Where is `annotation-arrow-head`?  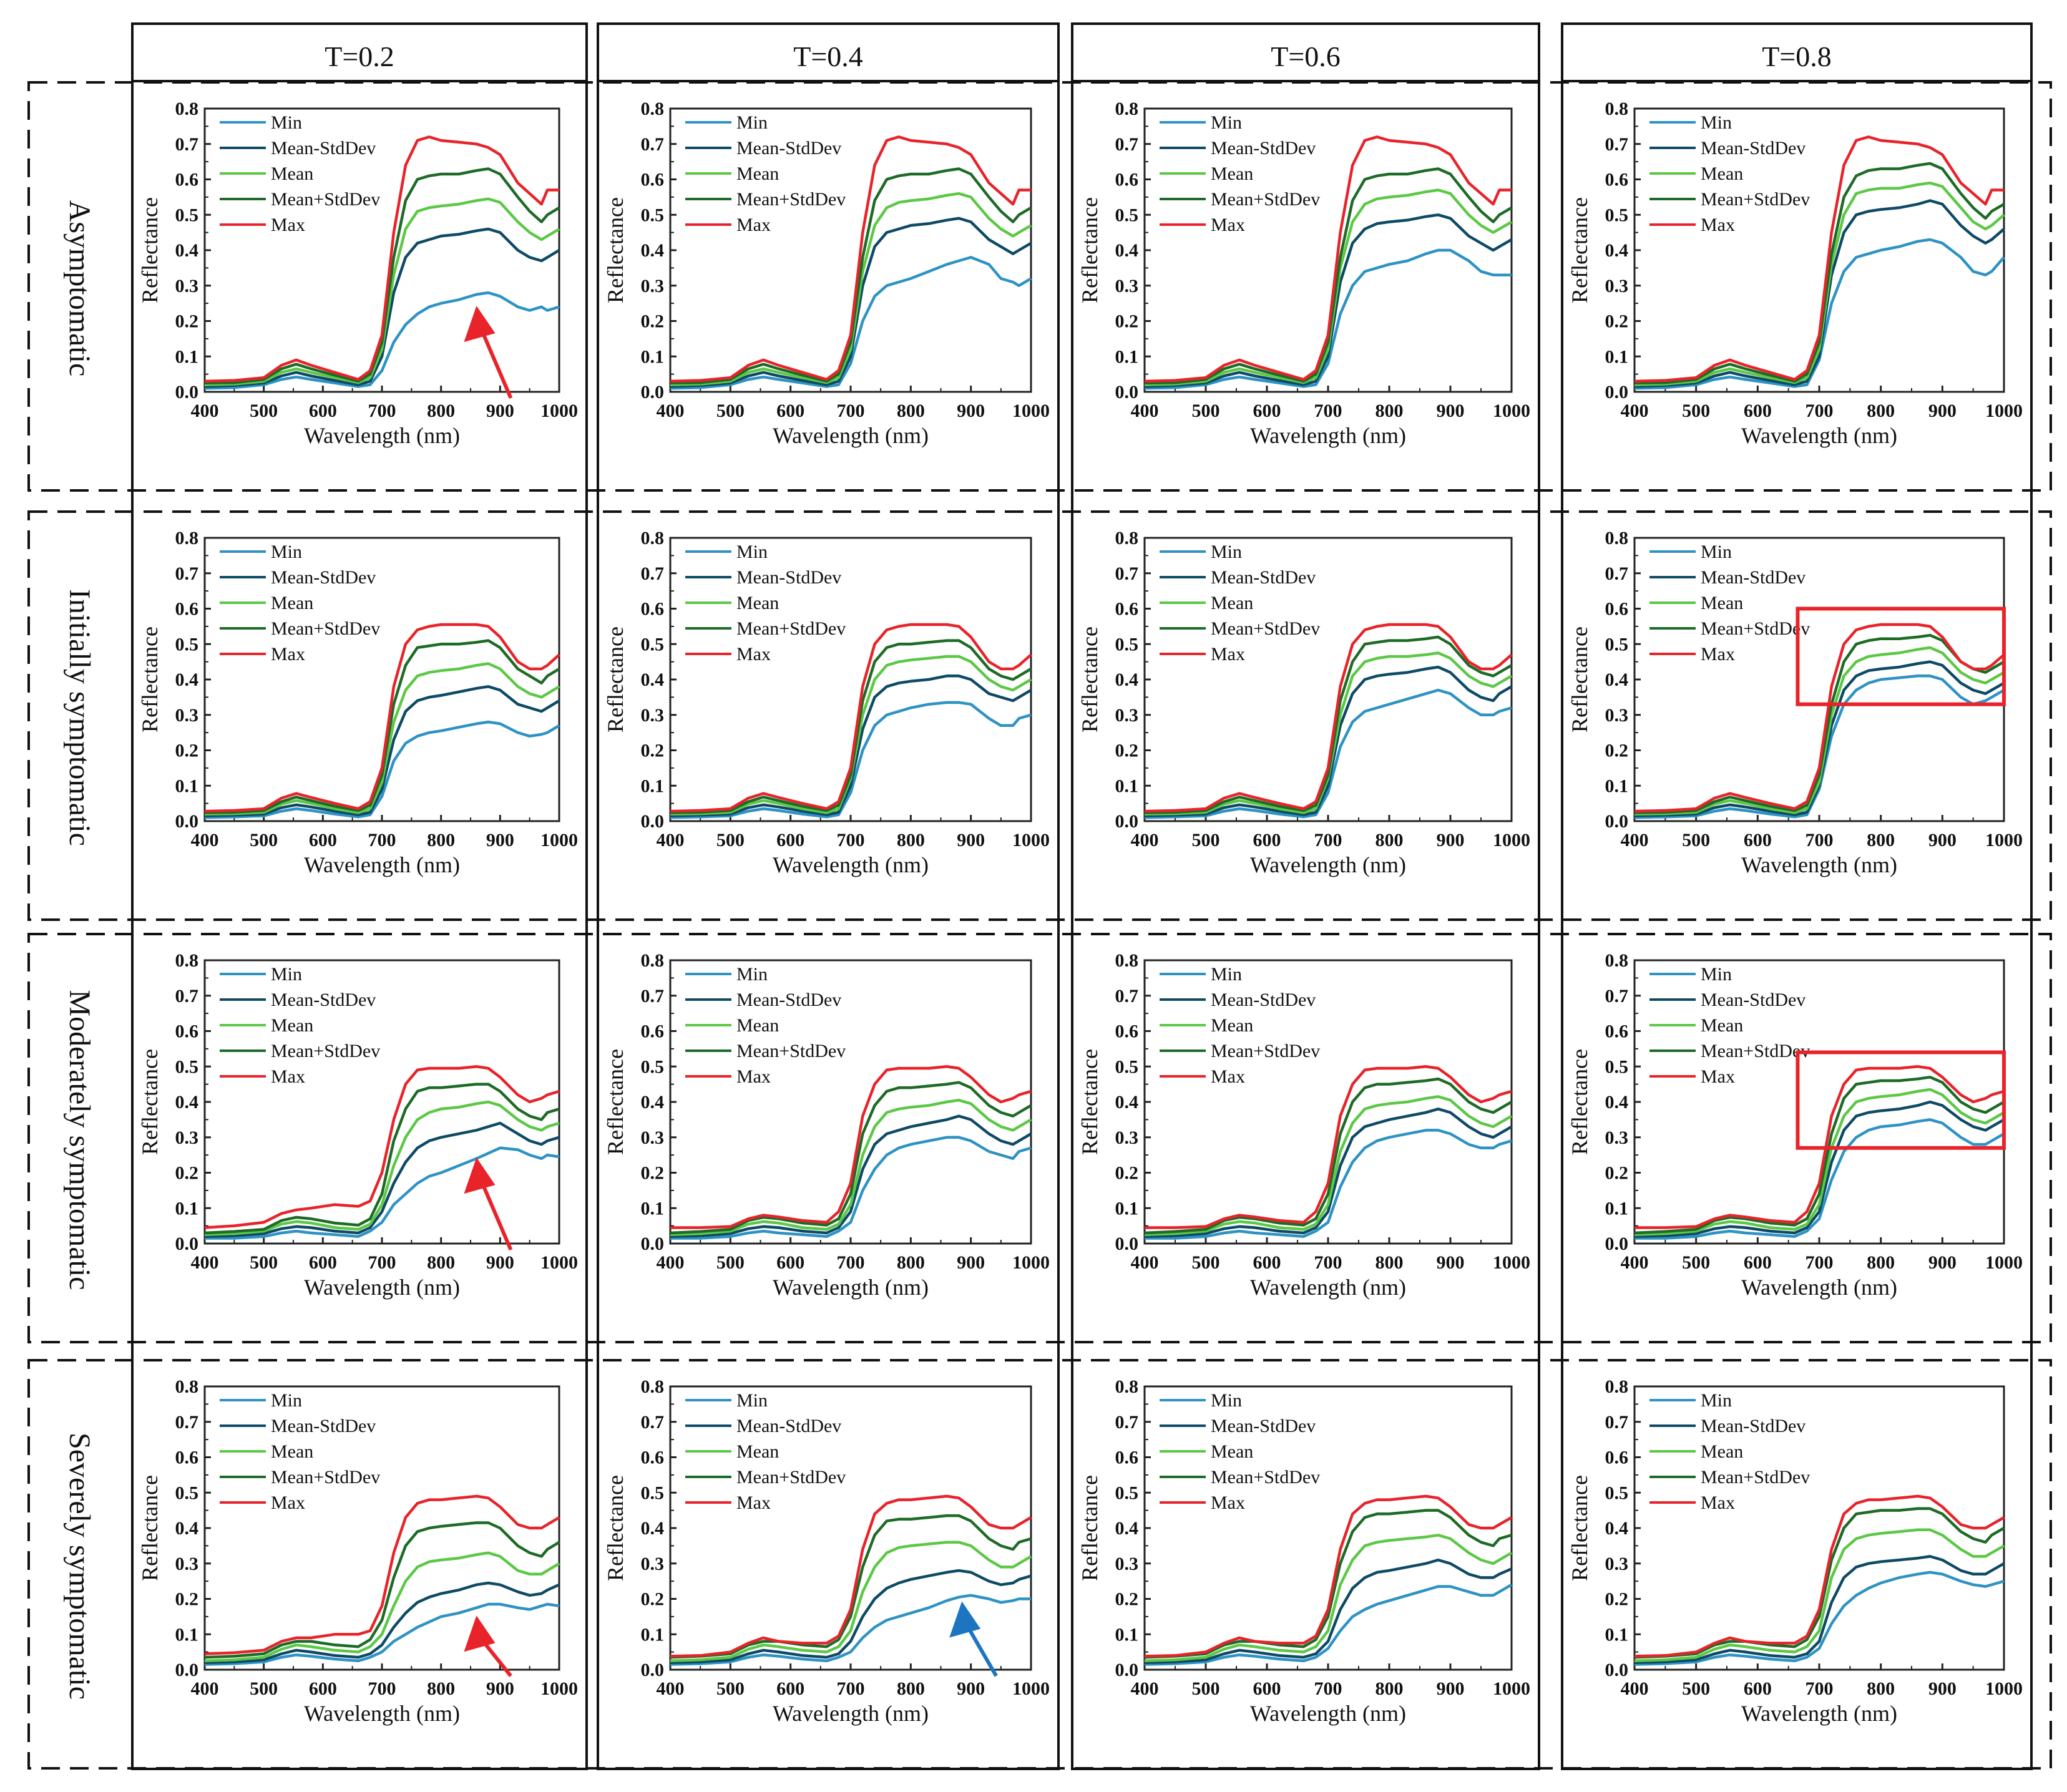 annotation-arrow-head is located at coordinates (965, 1620).